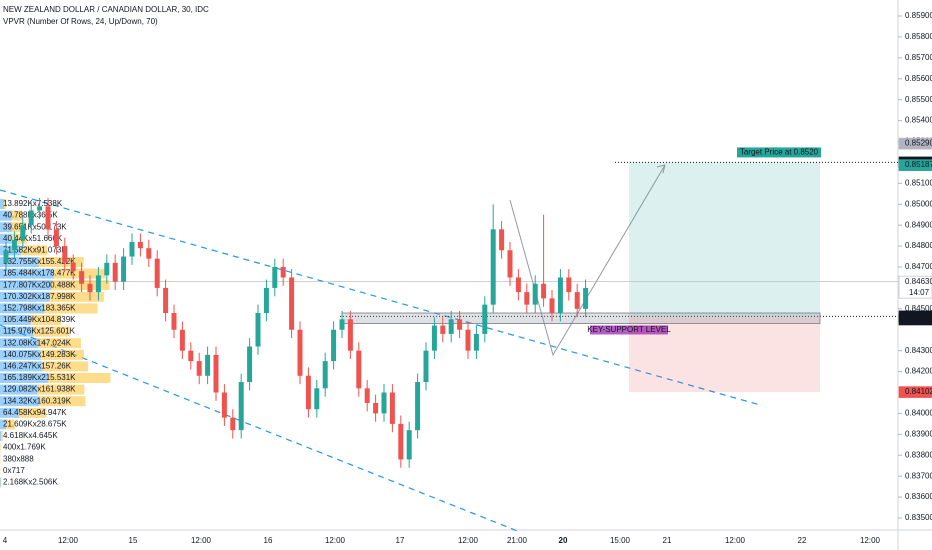  Describe the element at coordinates (918, 36) in the screenshot. I see `price-label: 0.85800` at that location.